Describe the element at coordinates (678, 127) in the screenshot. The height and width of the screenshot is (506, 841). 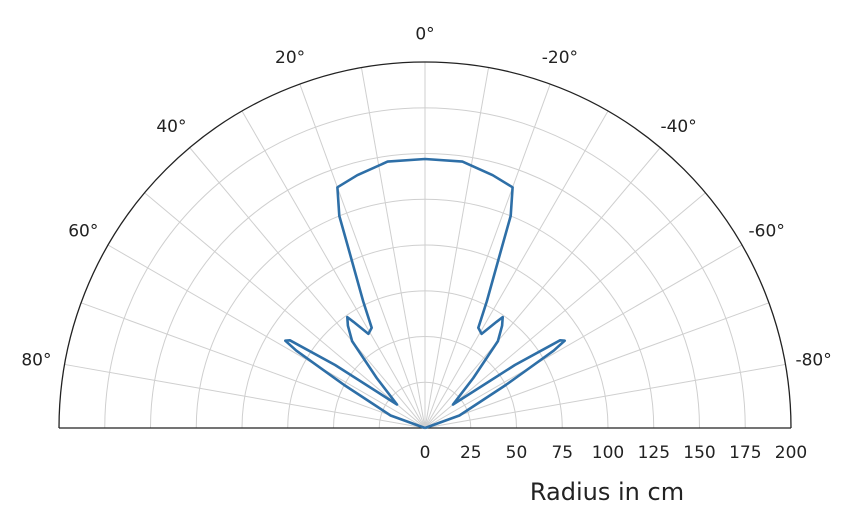
I see `angle-tick-label: -40°` at that location.